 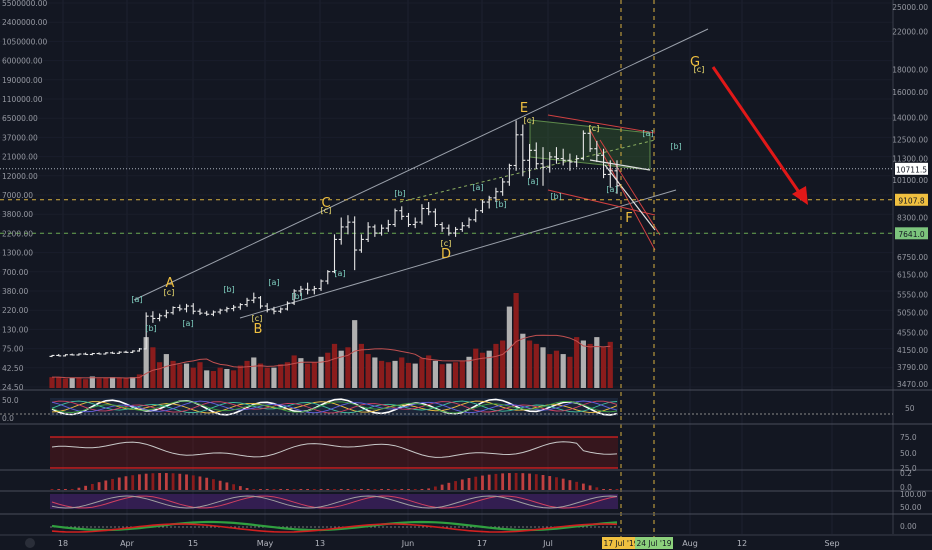 I want to click on price-tag, so click(x=911, y=168).